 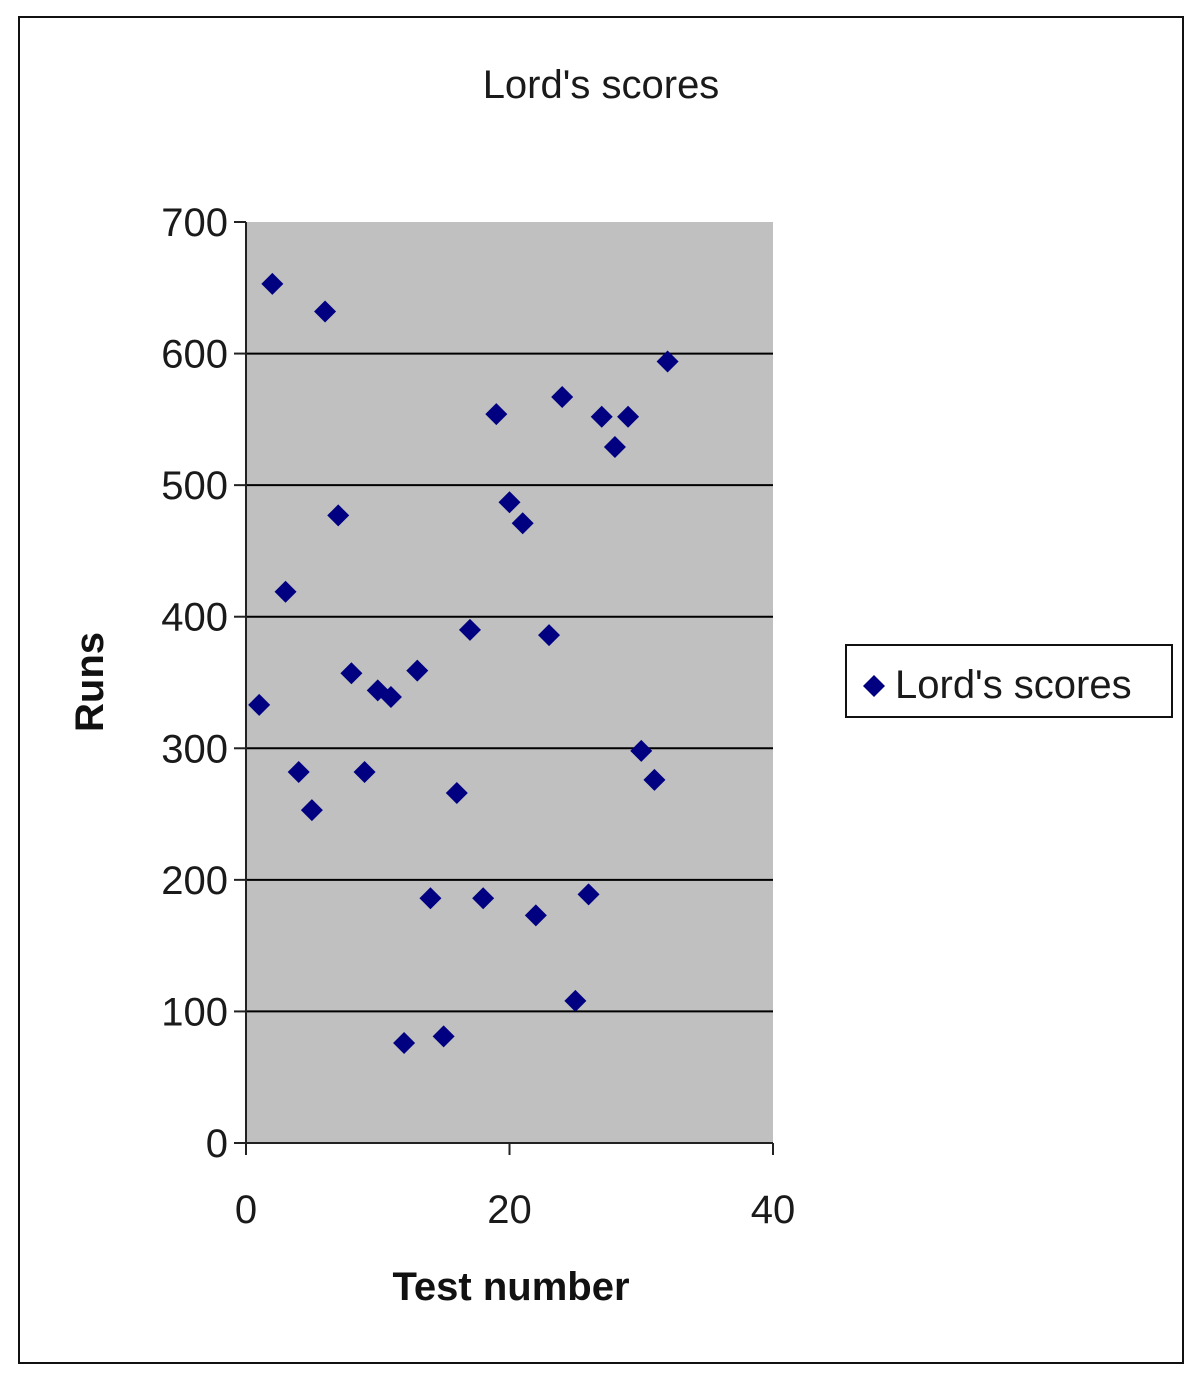 I want to click on y-tick-label-100: 100, so click(x=194, y=1012).